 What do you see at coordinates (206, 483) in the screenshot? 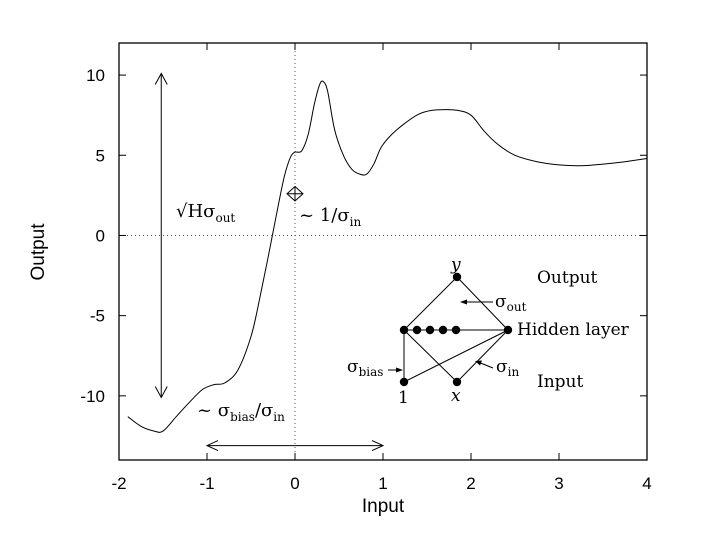
I see `x-tick-label: -1` at bounding box center [206, 483].